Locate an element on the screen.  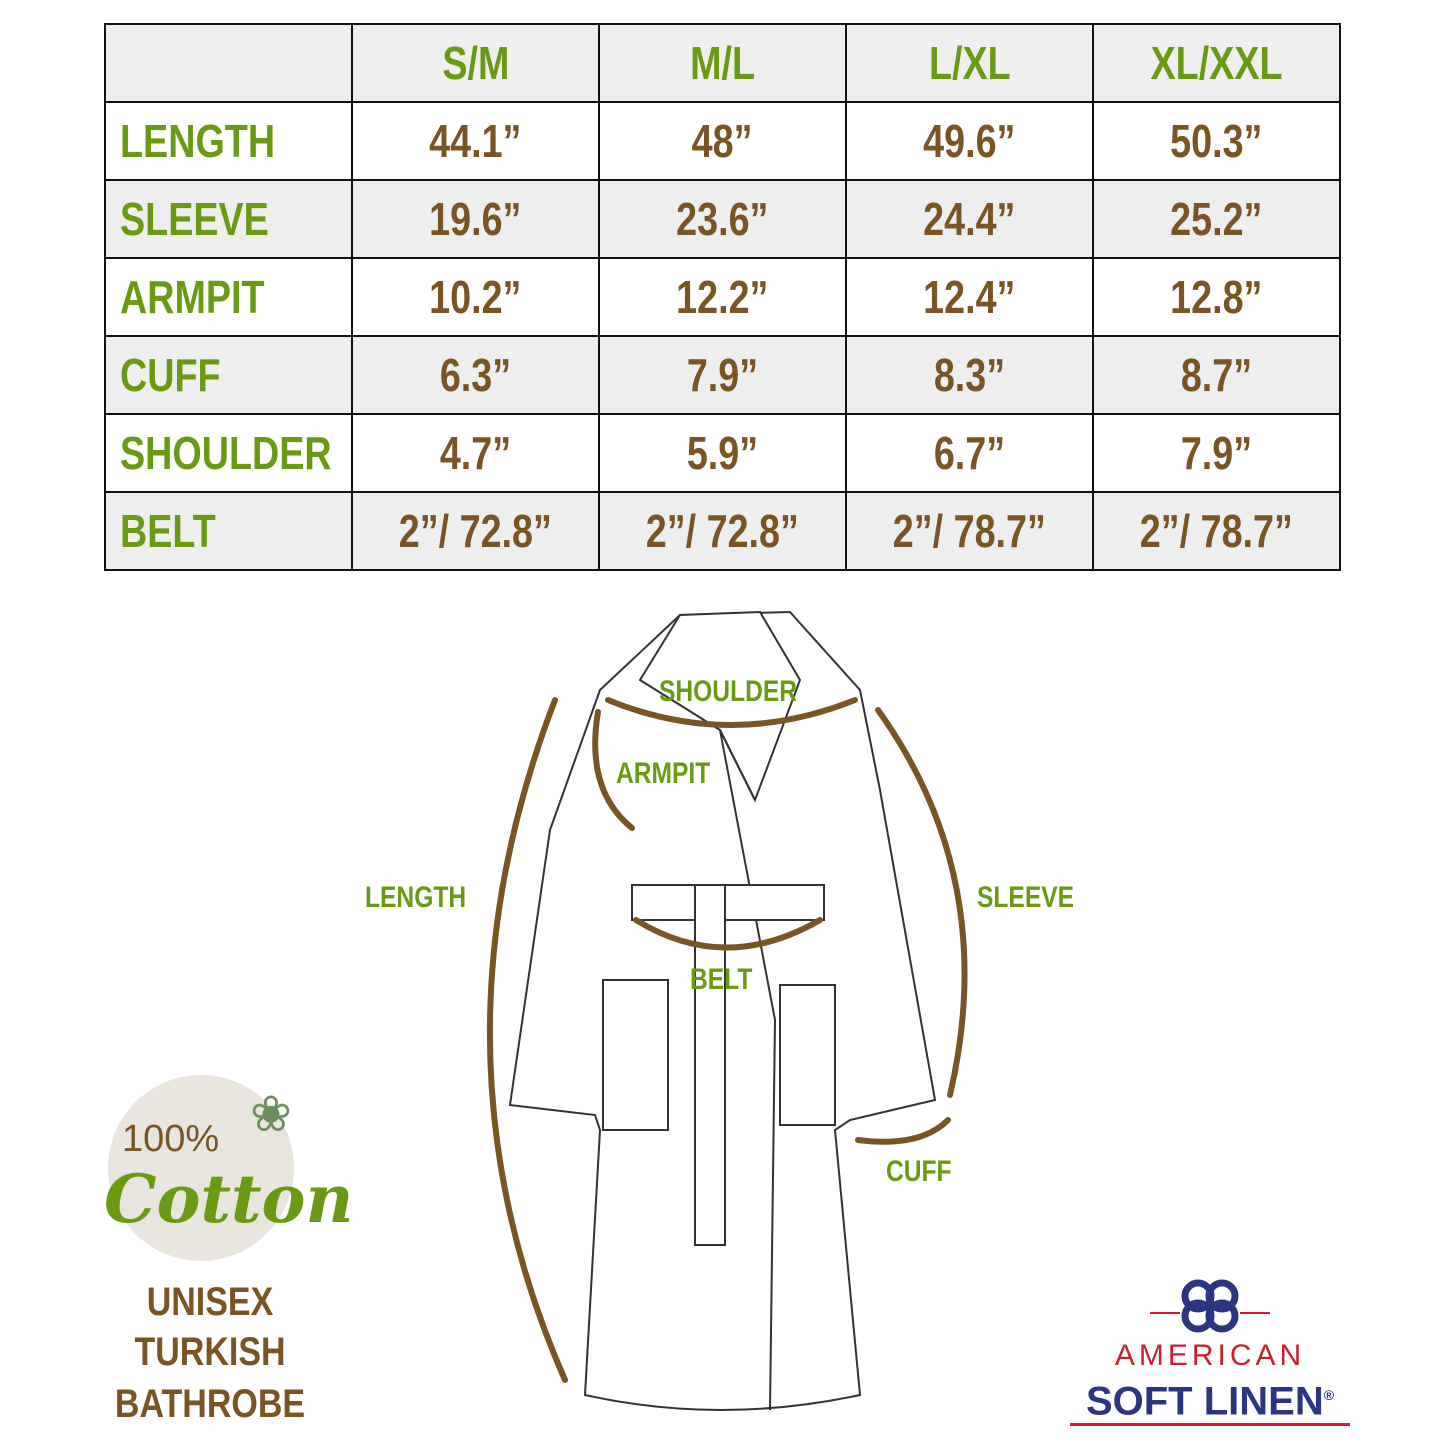
logo-top-text: AMERICAN is located at coordinates (1210, 1355).